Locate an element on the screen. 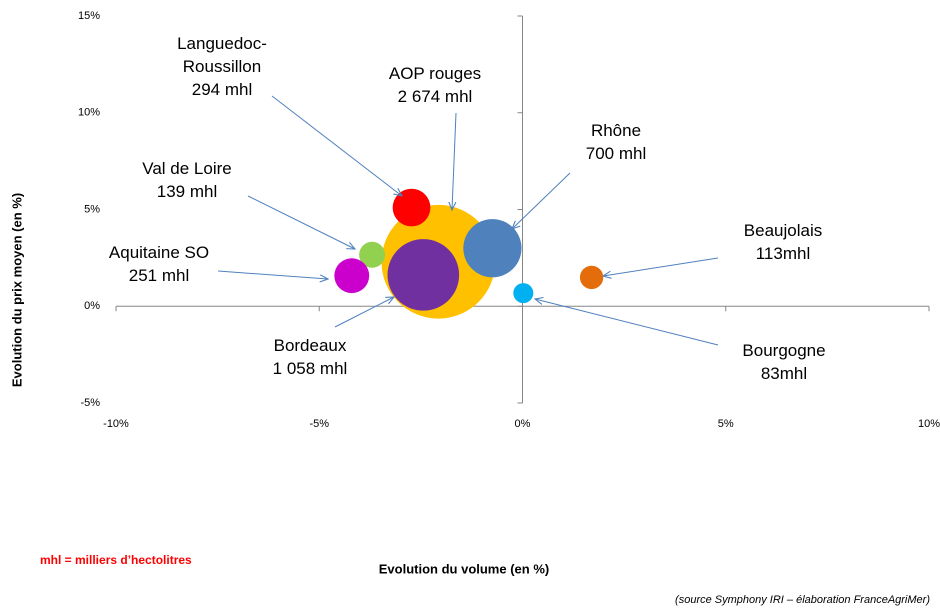 This screenshot has height=611, width=940. y-axis-label: Evolution du prix moyen (en %) is located at coordinates (16, 290).